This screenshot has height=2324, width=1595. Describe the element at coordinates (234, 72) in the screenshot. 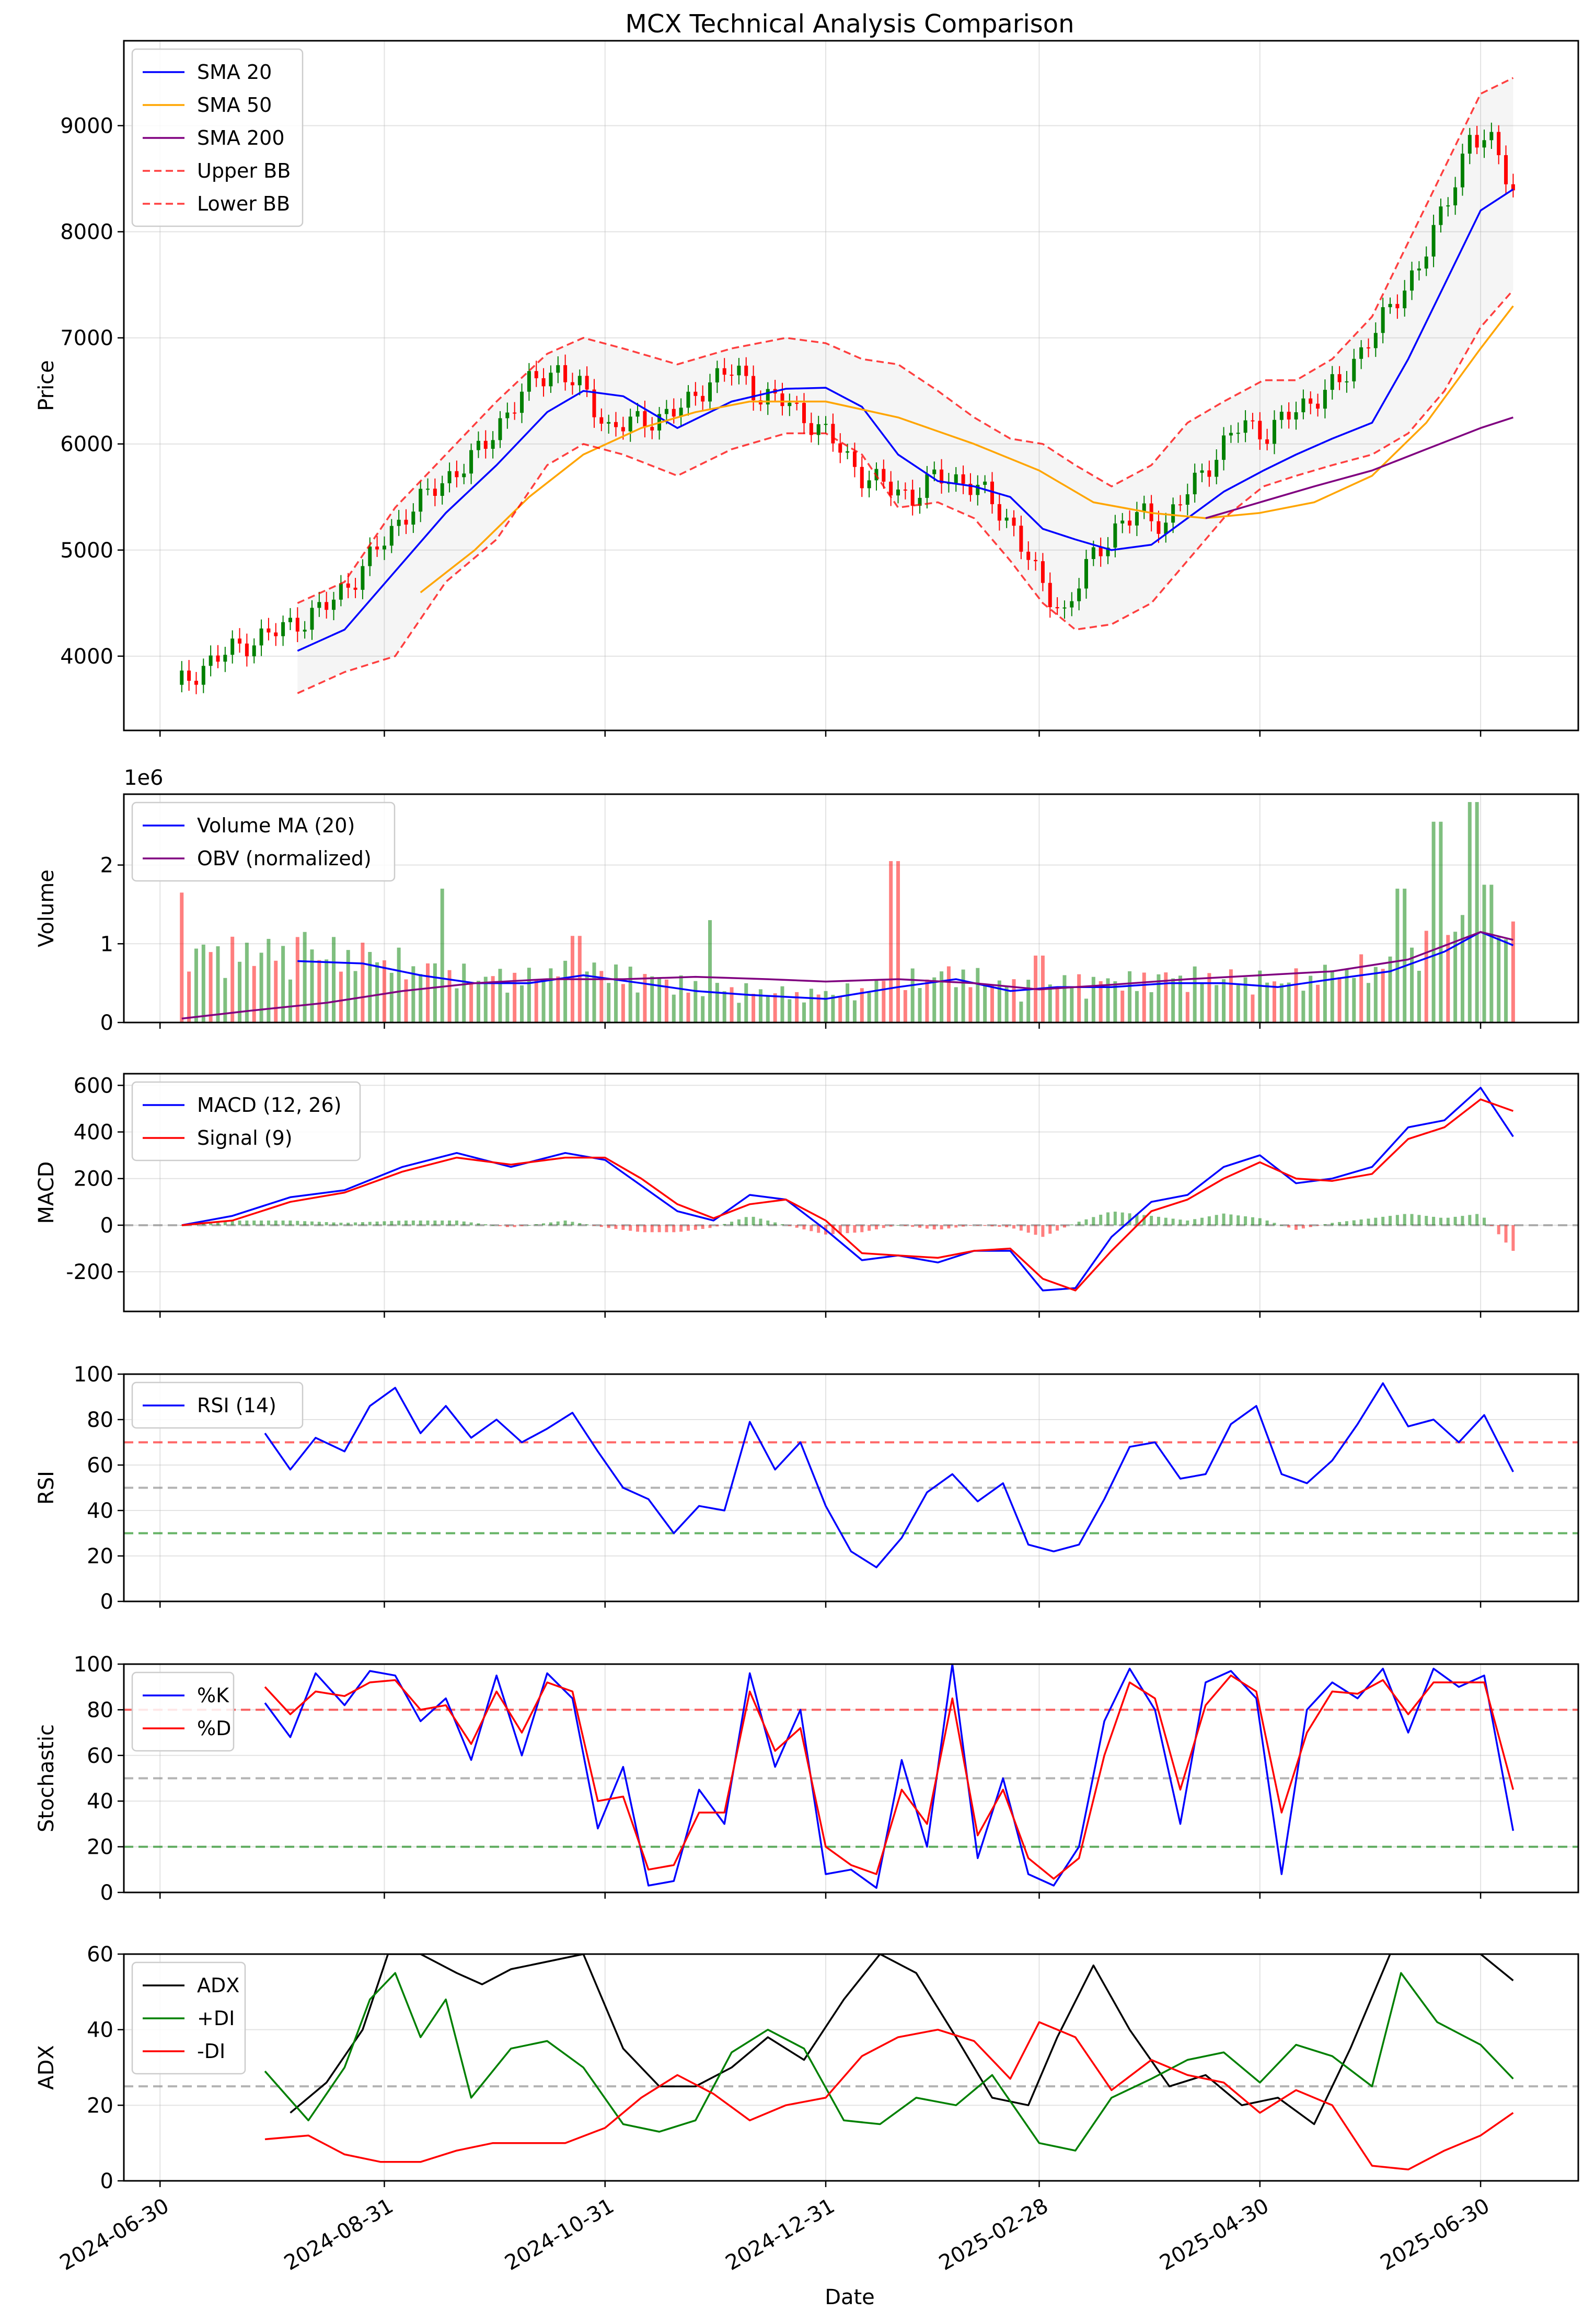

I see `legend-label: SMA 20` at that location.